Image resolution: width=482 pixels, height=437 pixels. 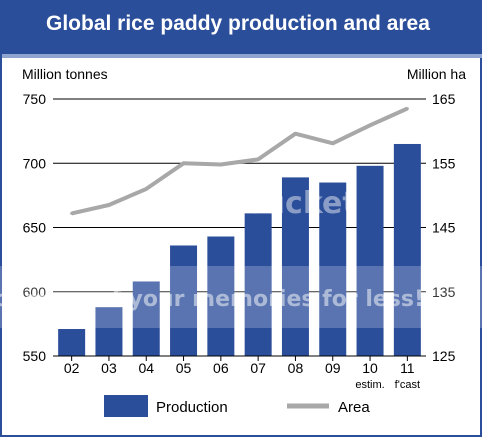 What do you see at coordinates (221, 368) in the screenshot?
I see `x-tick-label: 06` at bounding box center [221, 368].